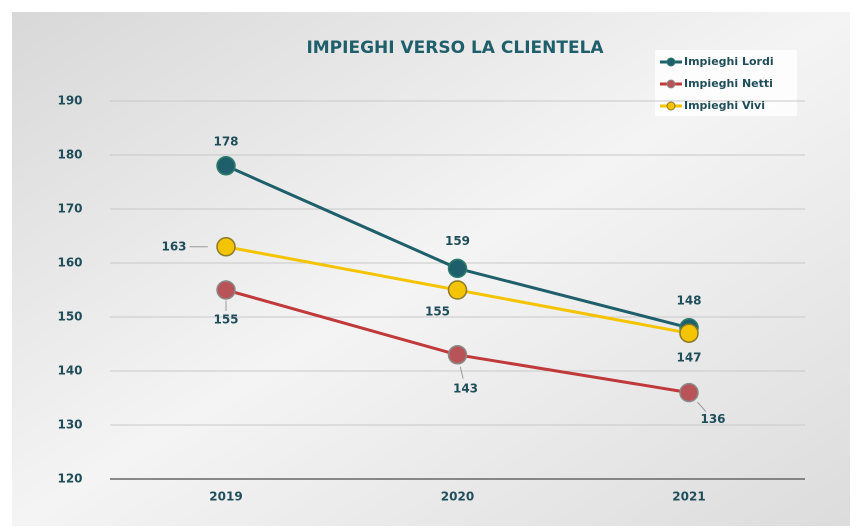 The width and height of the screenshot is (862, 530). Describe the element at coordinates (69, 155) in the screenshot. I see `y-tick-label: 180` at that location.